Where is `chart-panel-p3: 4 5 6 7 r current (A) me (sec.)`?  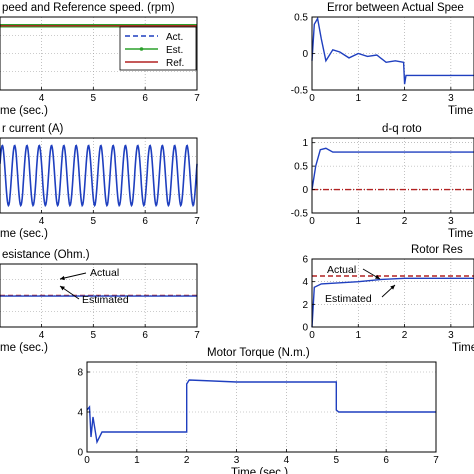
chart-panel-p3: 4 5 6 7 r current (A) me (sec.) is located at coordinates (100, 181).